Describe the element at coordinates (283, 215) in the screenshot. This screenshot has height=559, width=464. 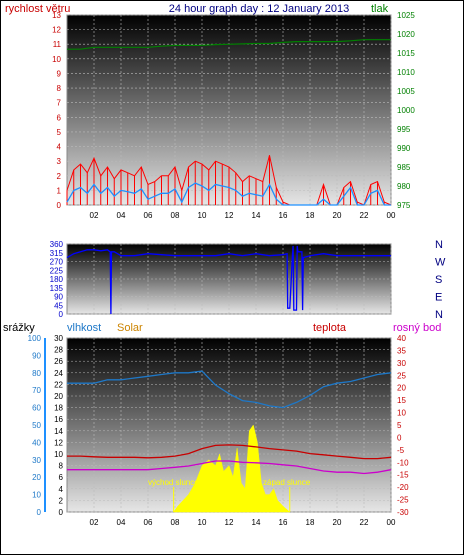
I see `wind-time-tick-label: 16` at that location.